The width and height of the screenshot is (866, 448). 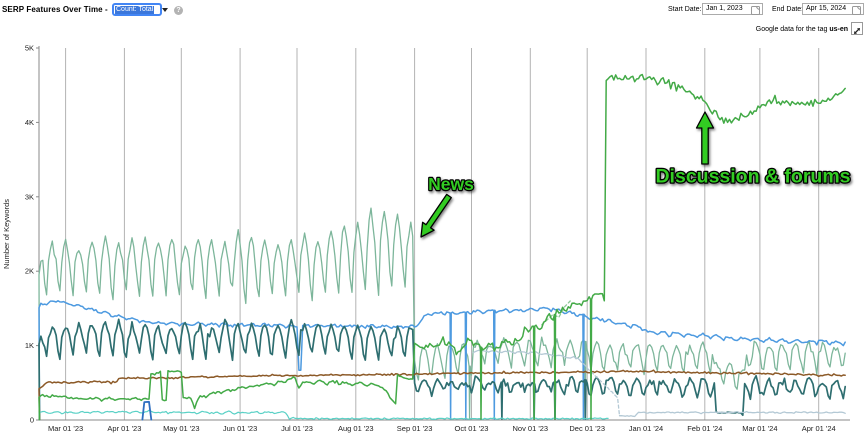 What do you see at coordinates (29, 345) in the screenshot?
I see `svg-text: 1K` at bounding box center [29, 345].